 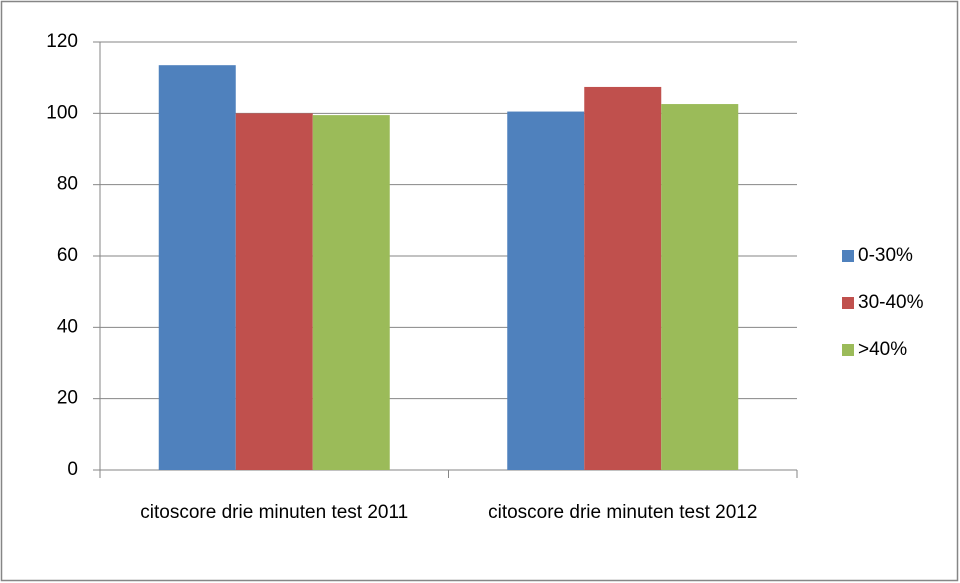 What do you see at coordinates (882, 349) in the screenshot?
I see `legend-label: >40%` at bounding box center [882, 349].